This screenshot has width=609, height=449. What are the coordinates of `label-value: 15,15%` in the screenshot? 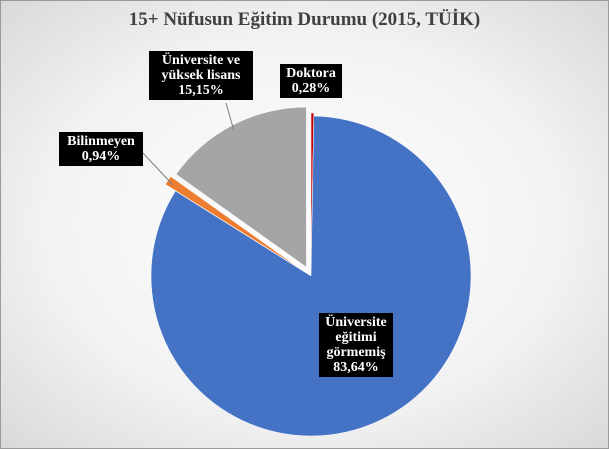 It's located at (201, 90).